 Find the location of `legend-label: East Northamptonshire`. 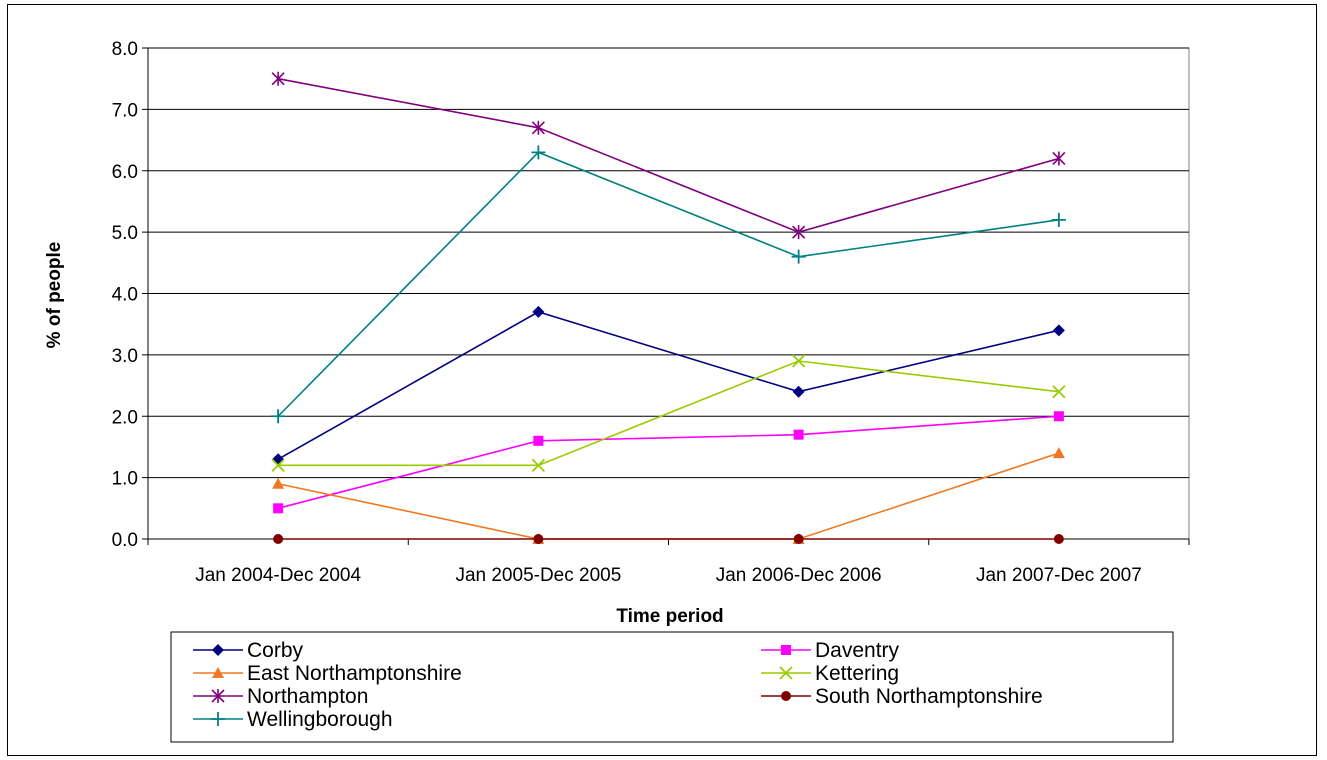

legend-label: East Northamptonshire is located at coordinates (354, 673).